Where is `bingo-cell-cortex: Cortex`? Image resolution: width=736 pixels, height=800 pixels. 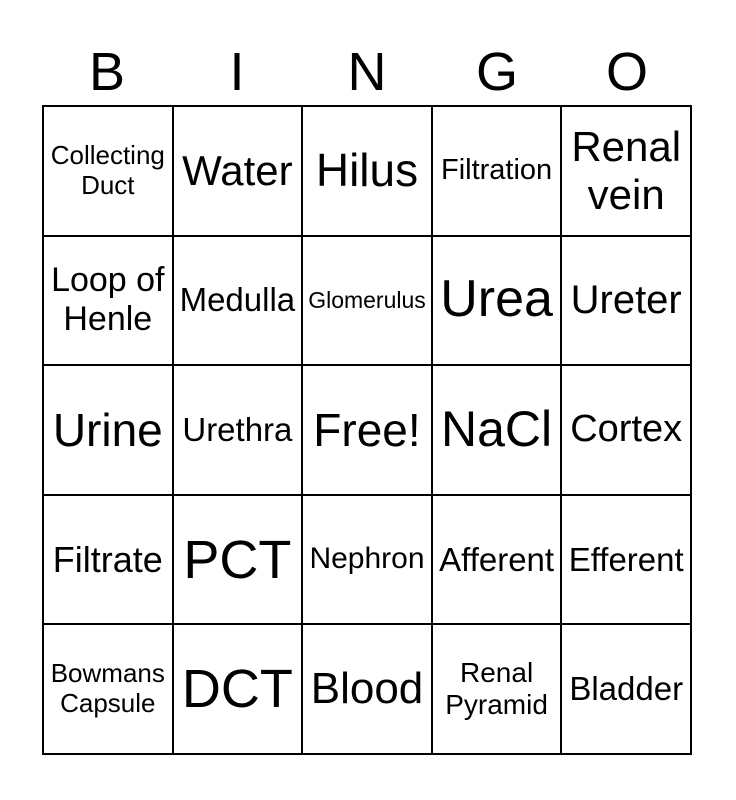
bingo-cell-cortex: Cortex is located at coordinates (626, 430).